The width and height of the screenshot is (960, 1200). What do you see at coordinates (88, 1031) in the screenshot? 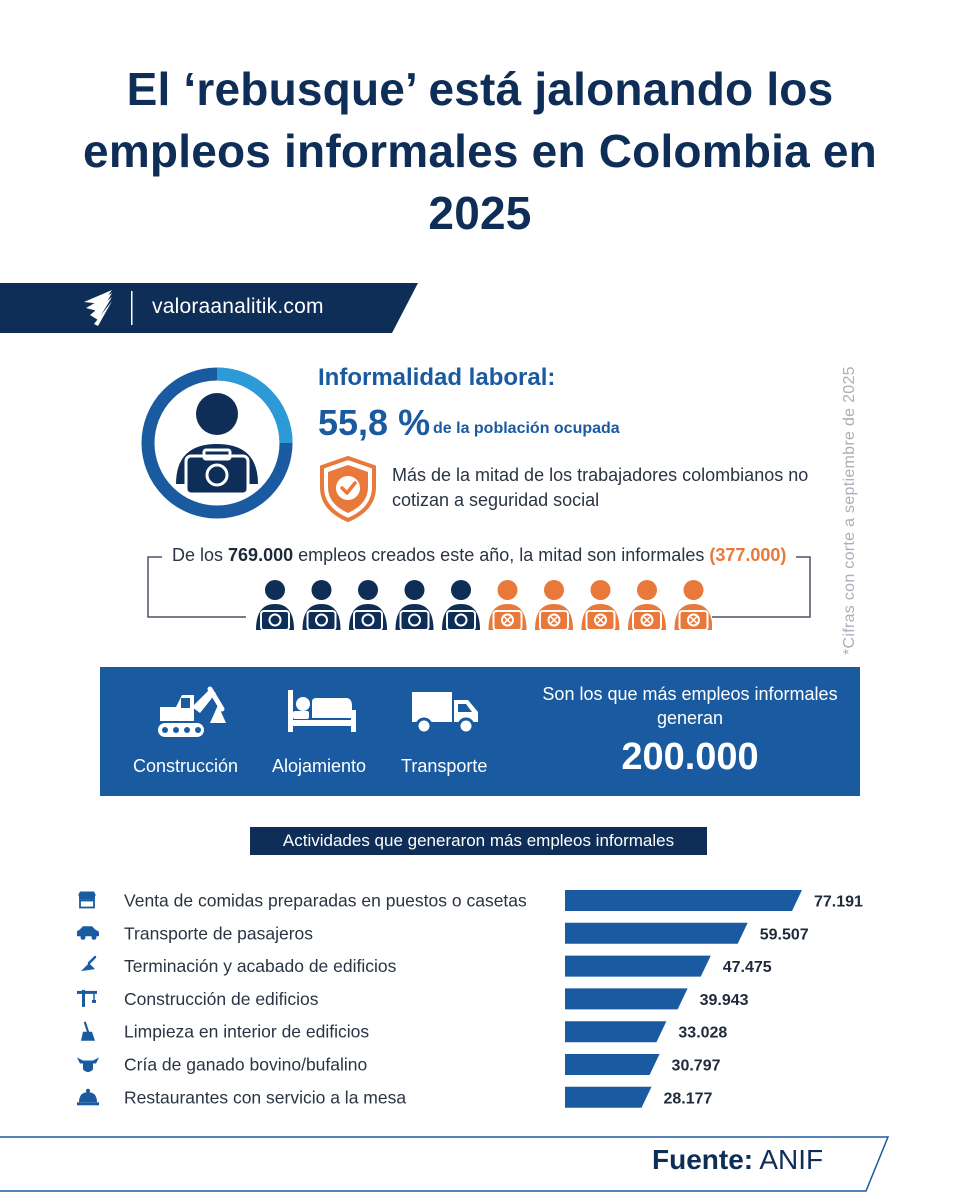
I see `broom-icon` at bounding box center [88, 1031].